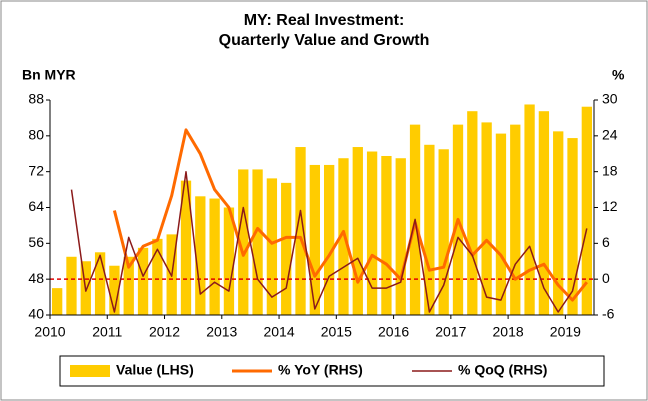 The width and height of the screenshot is (648, 401). I want to click on y2-axis-label: %, so click(618, 75).